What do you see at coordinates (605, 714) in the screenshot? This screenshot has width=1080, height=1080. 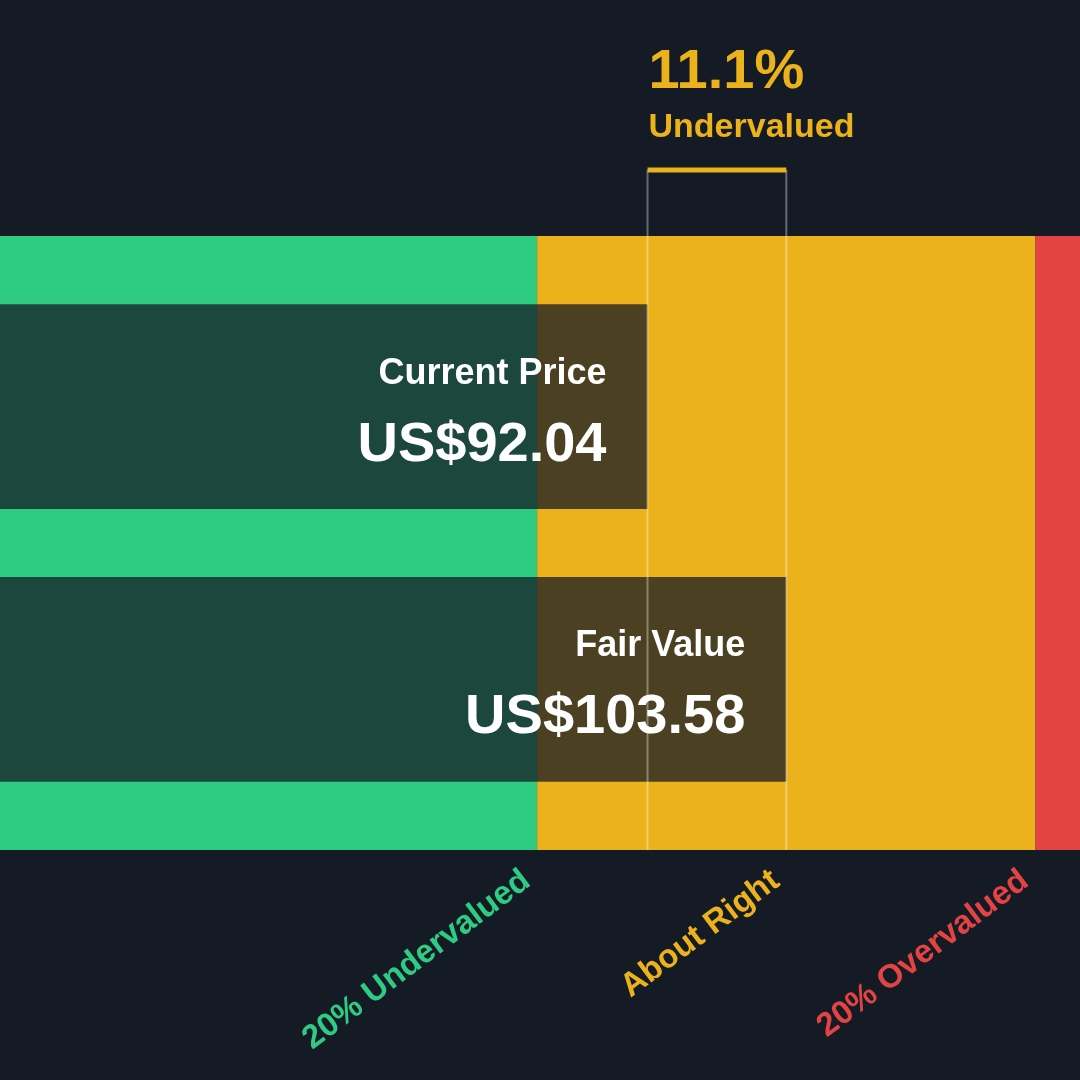 I see `data-label: US$103.58` at bounding box center [605, 714].